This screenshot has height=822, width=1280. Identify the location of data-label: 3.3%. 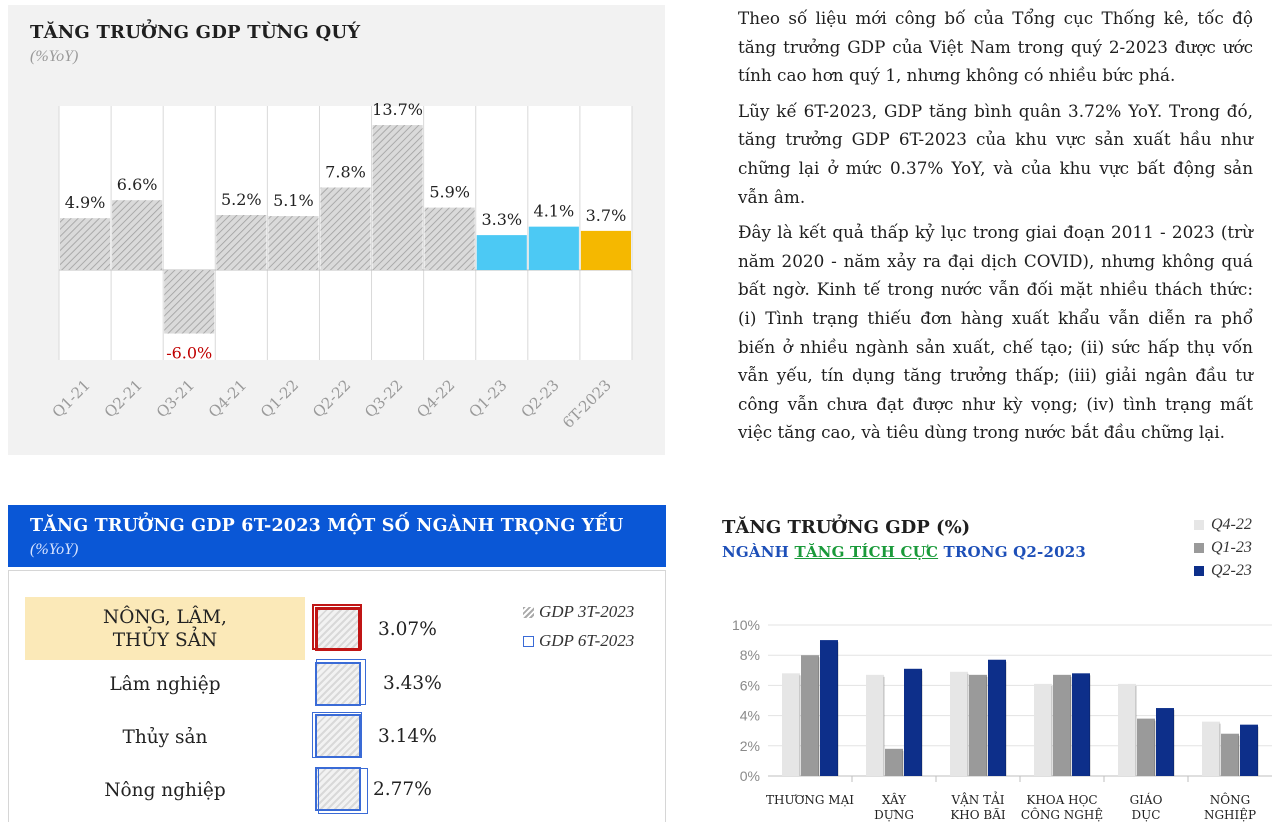
(501, 219).